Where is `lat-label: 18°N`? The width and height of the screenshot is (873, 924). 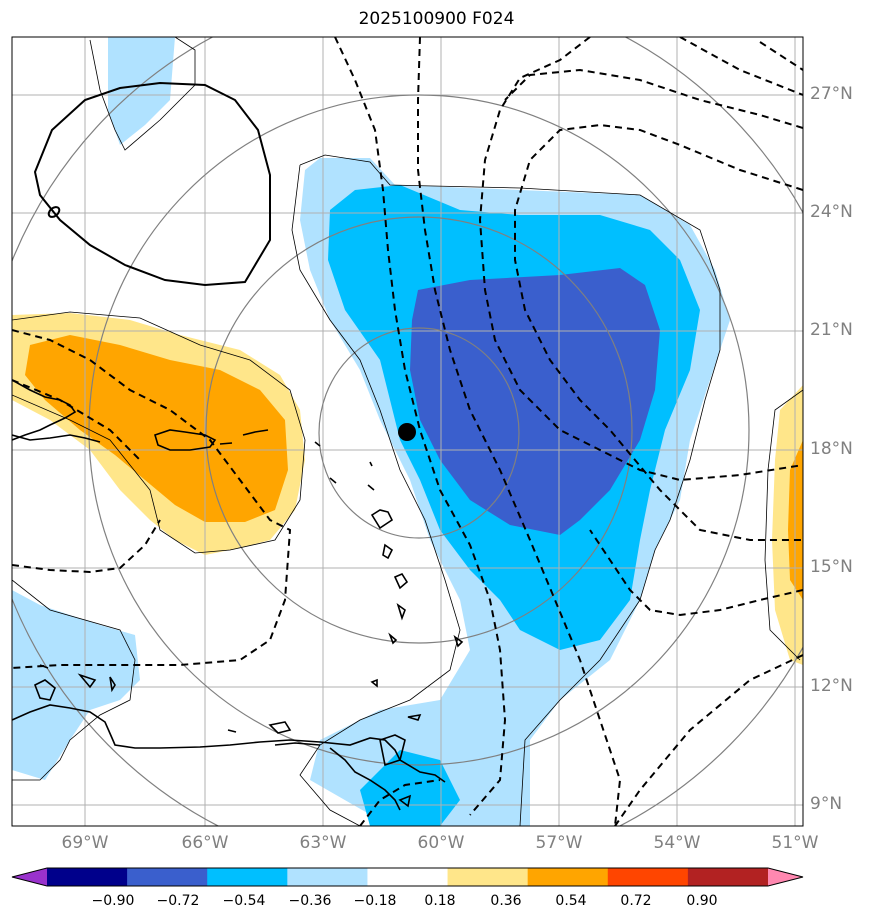
lat-label: 18°N is located at coordinates (831, 449).